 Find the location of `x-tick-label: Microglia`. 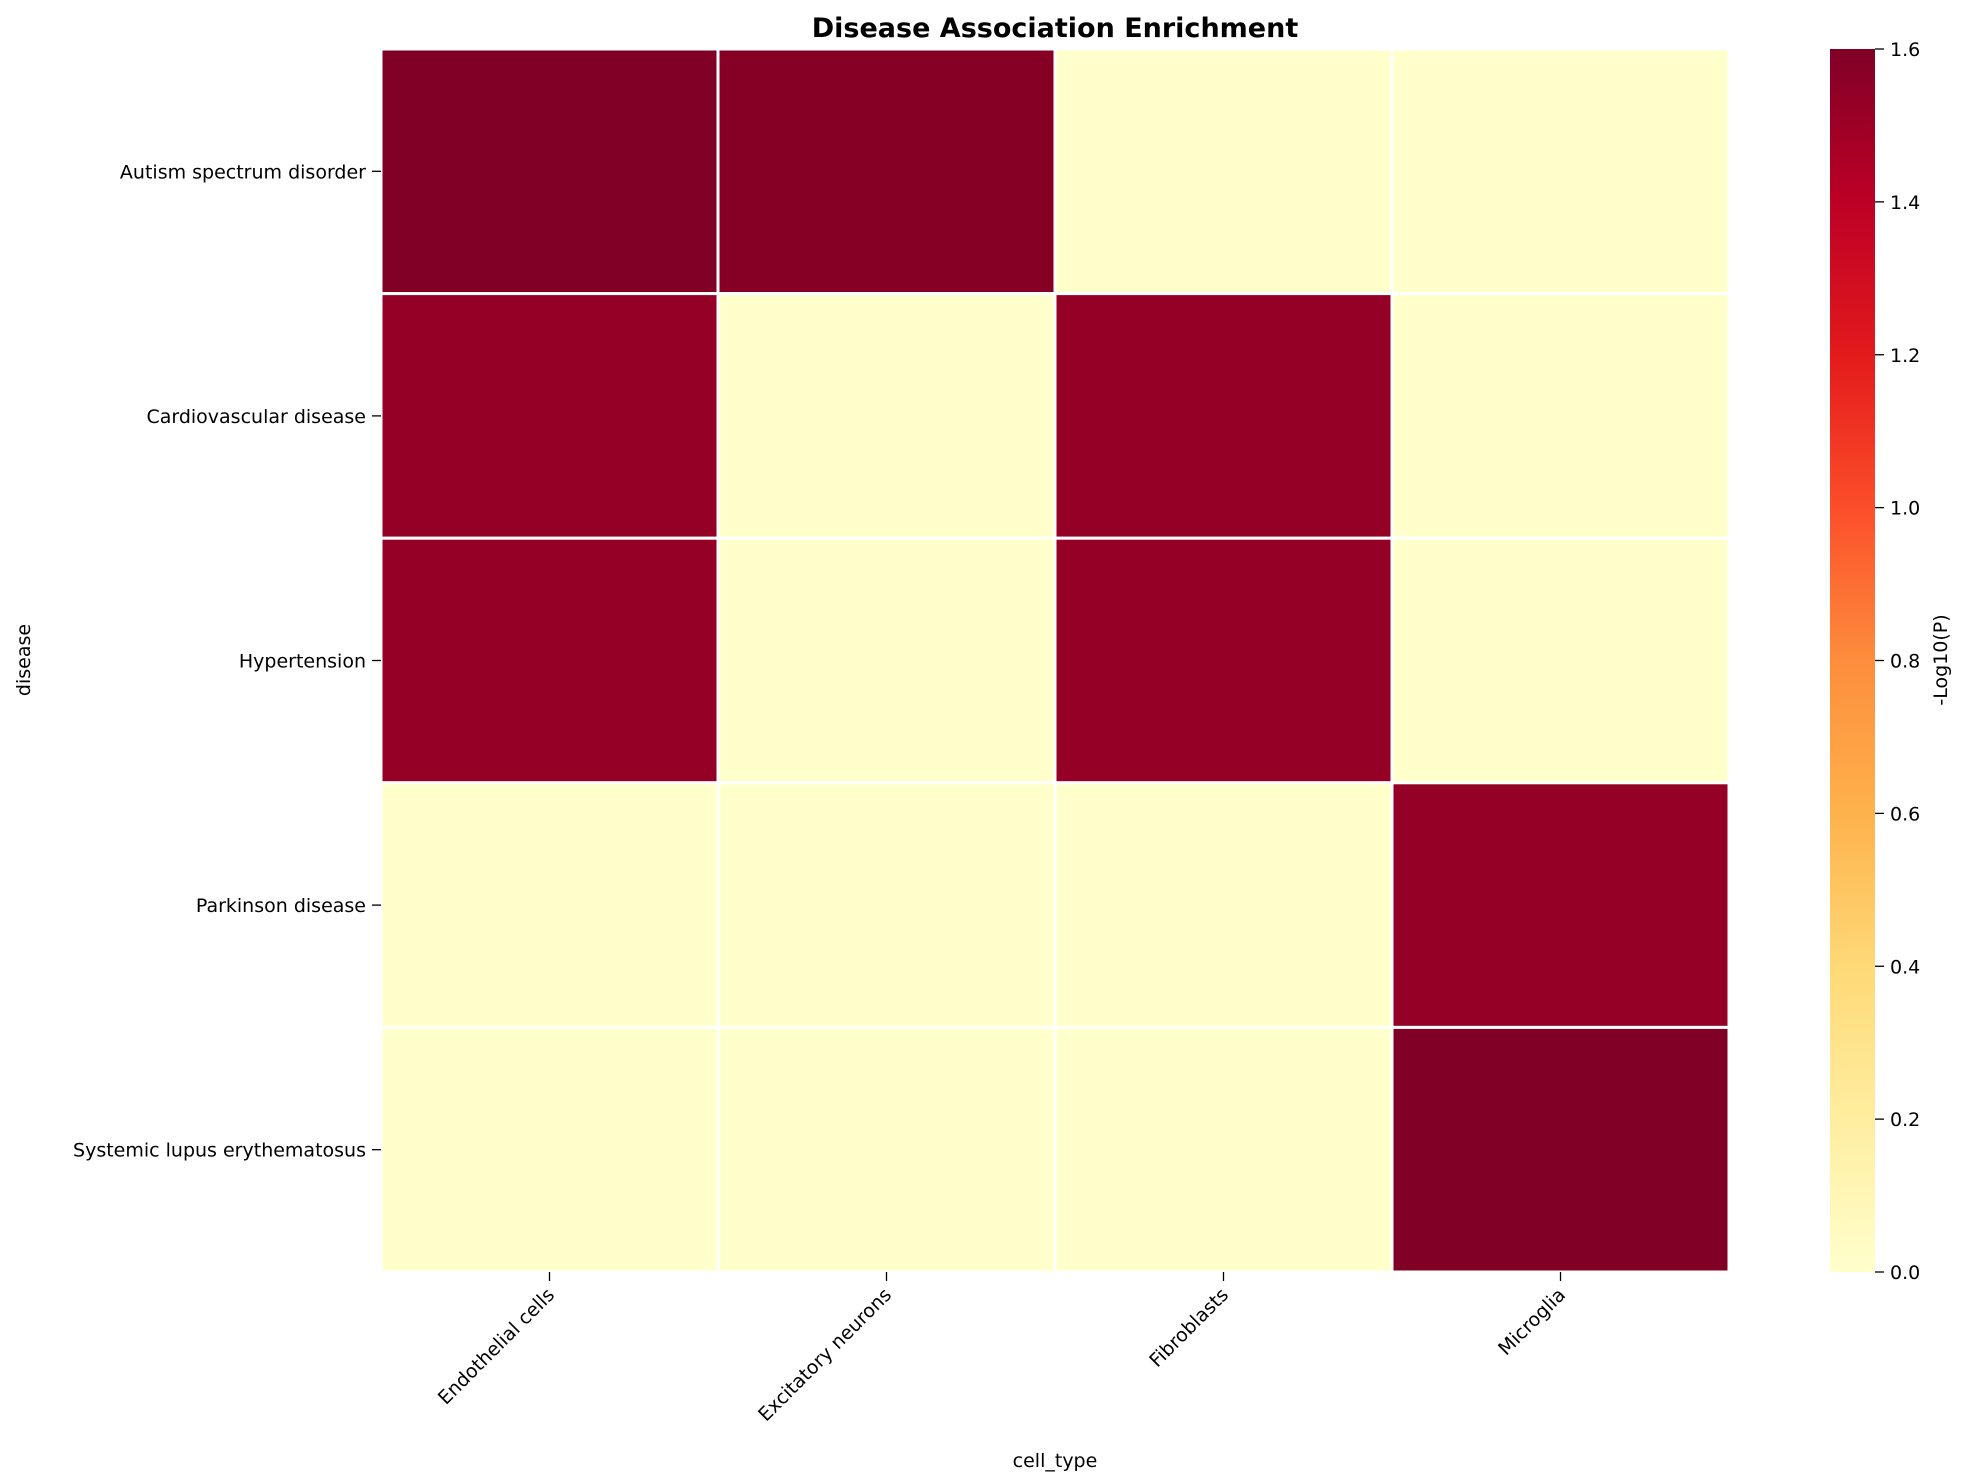

x-tick-label: Microglia is located at coordinates (1532, 1322).